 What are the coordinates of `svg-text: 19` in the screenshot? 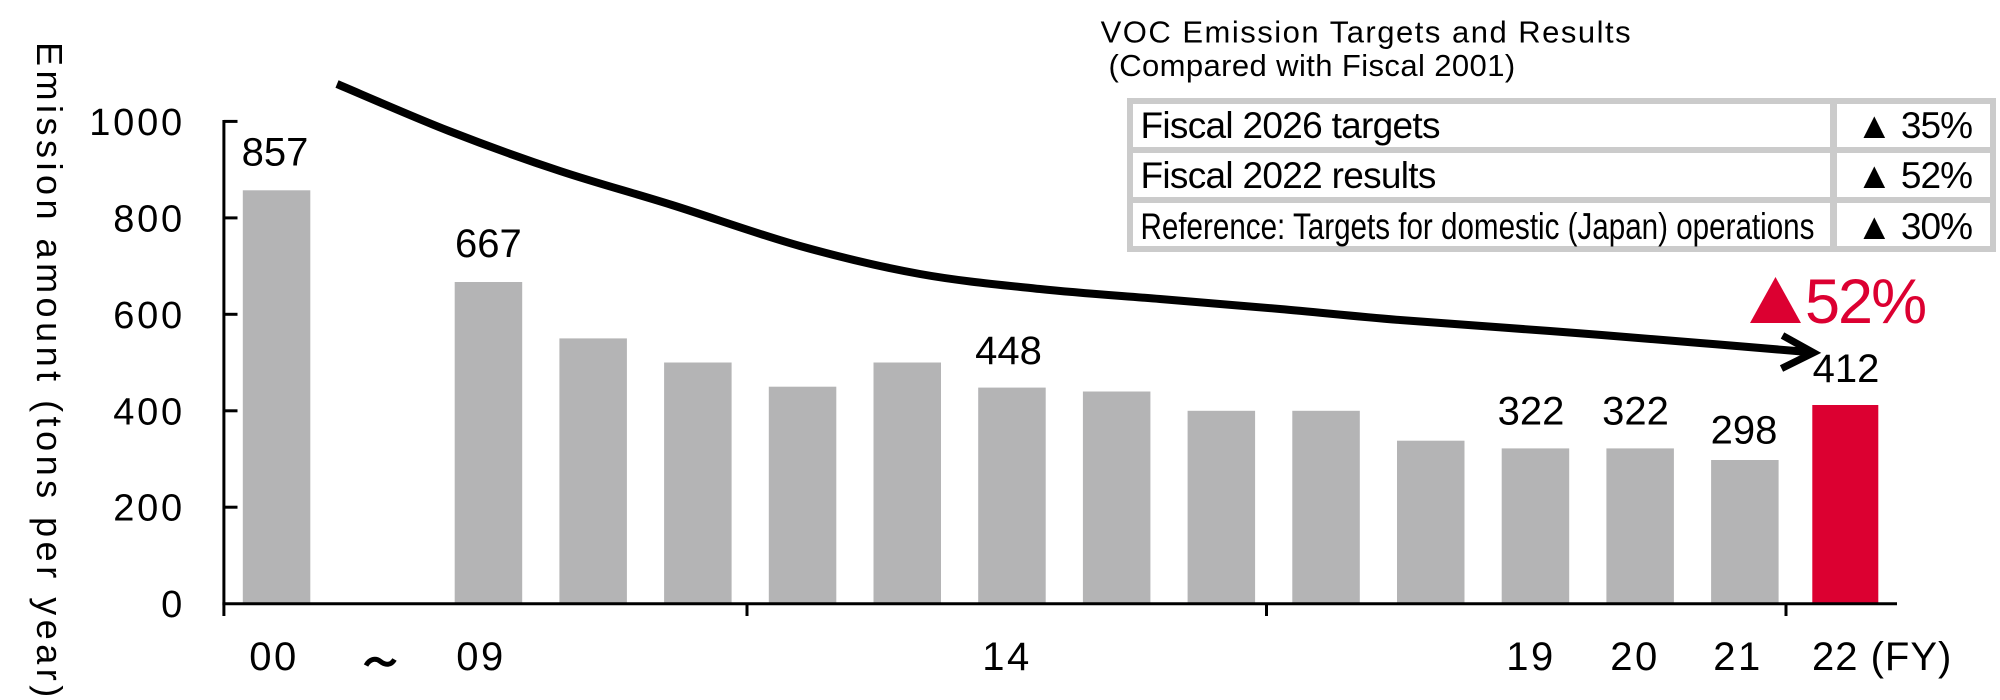 It's located at (1531, 657).